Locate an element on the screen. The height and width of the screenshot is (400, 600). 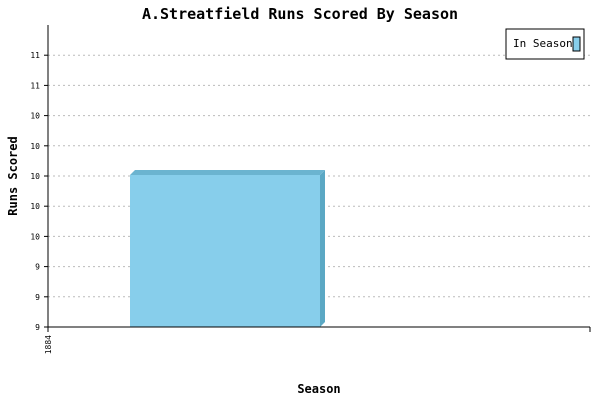
x-tick-label: 1884 is located at coordinates (48, 344).